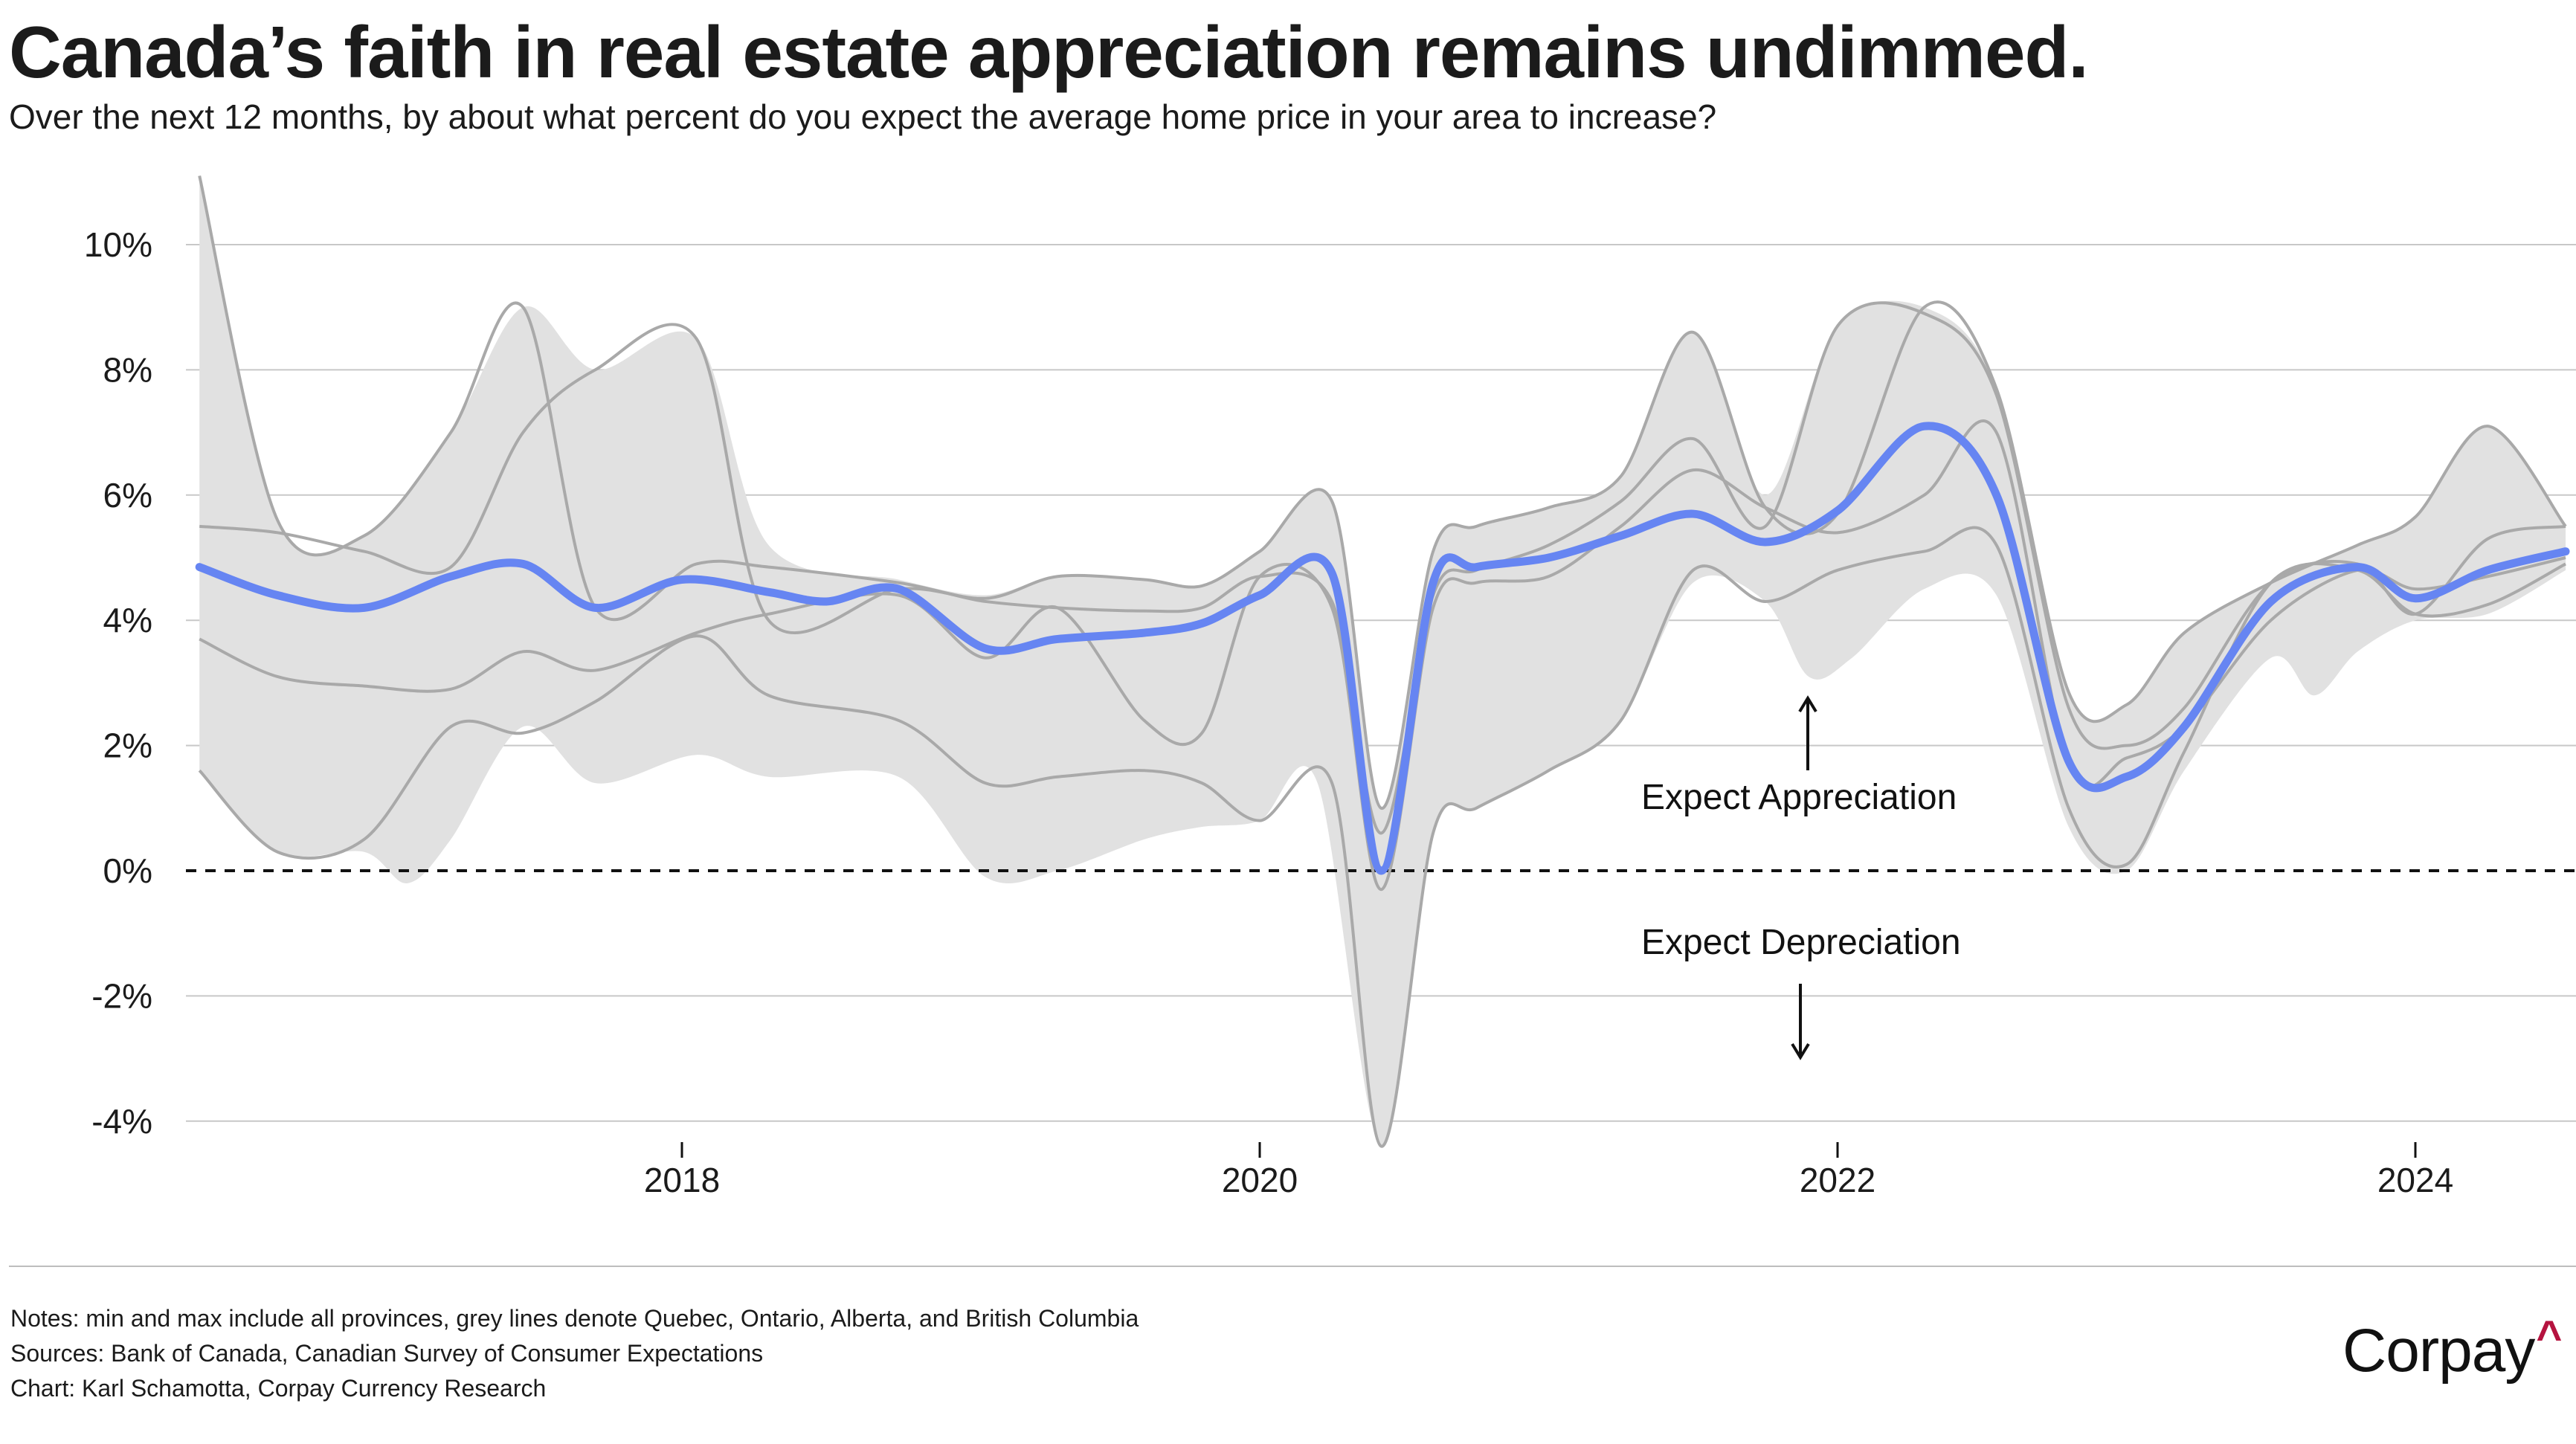 This screenshot has height=1444, width=2576. What do you see at coordinates (2549, 1336) in the screenshot?
I see `logo-caret-icon: ^` at bounding box center [2549, 1336].